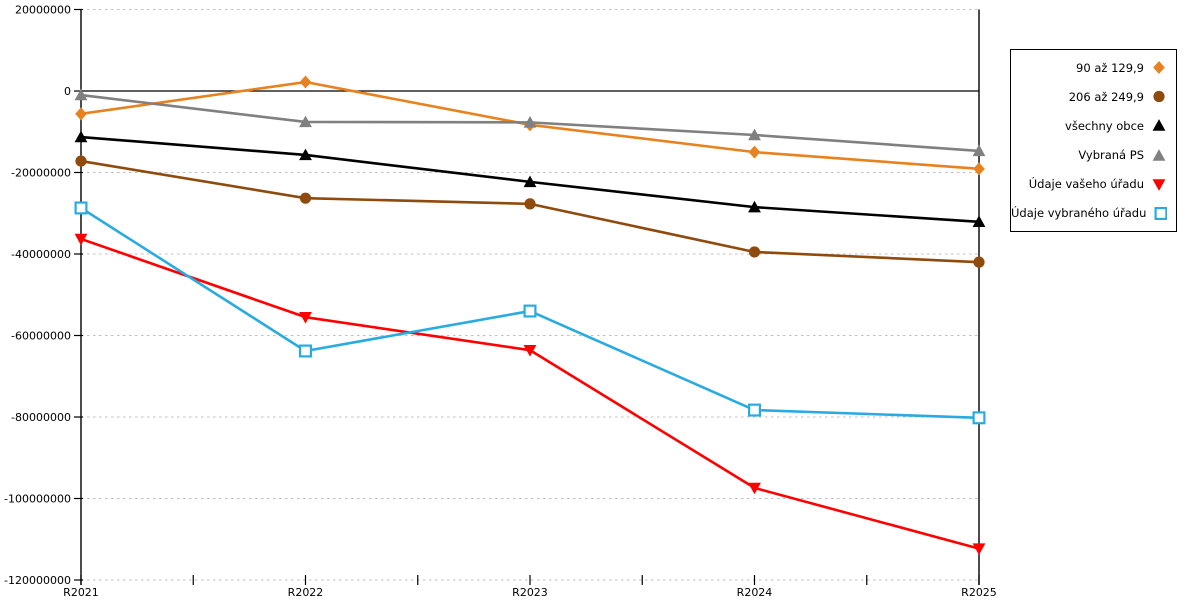 Image resolution: width=1200 pixels, height=600 pixels. I want to click on legend-diamond-icon, so click(1159, 68).